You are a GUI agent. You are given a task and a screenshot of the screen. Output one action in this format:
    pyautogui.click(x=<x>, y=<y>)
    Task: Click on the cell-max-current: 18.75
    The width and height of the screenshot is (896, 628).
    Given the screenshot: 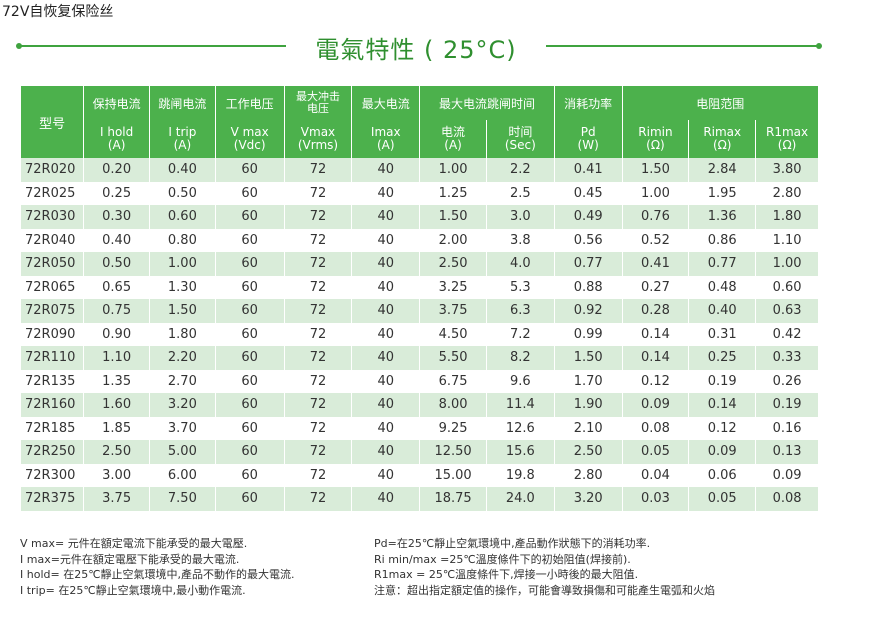 What is the action you would take?
    pyautogui.click(x=453, y=499)
    